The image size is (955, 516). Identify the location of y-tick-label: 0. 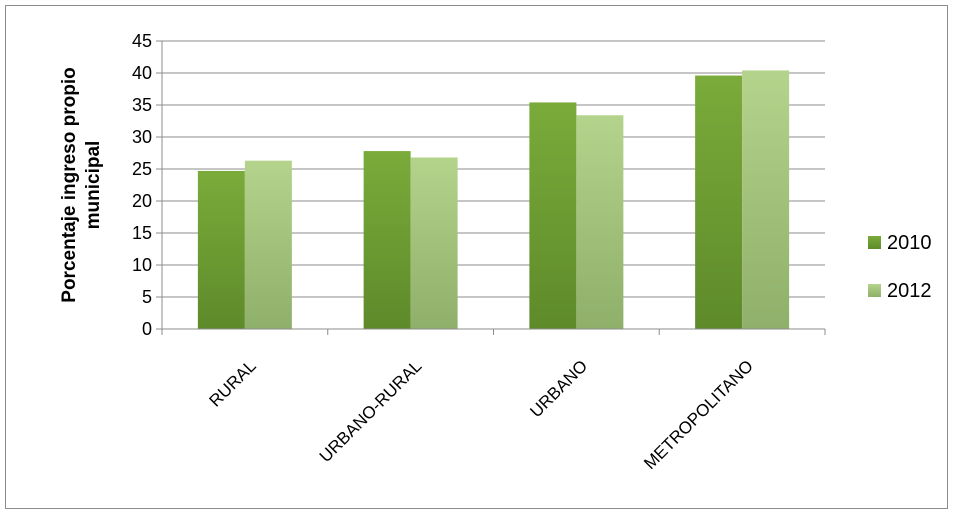
(147, 329).